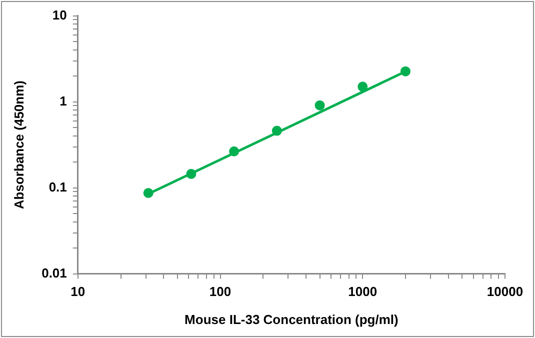 The height and width of the screenshot is (338, 535). What do you see at coordinates (57, 186) in the screenshot?
I see `y-tick-label: 0.1` at bounding box center [57, 186].